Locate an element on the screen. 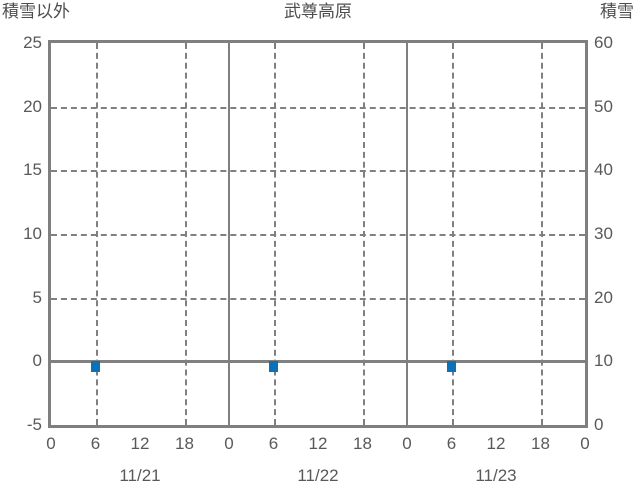 The height and width of the screenshot is (501, 636). right-axis-title: 積雪 is located at coordinates (617, 11).